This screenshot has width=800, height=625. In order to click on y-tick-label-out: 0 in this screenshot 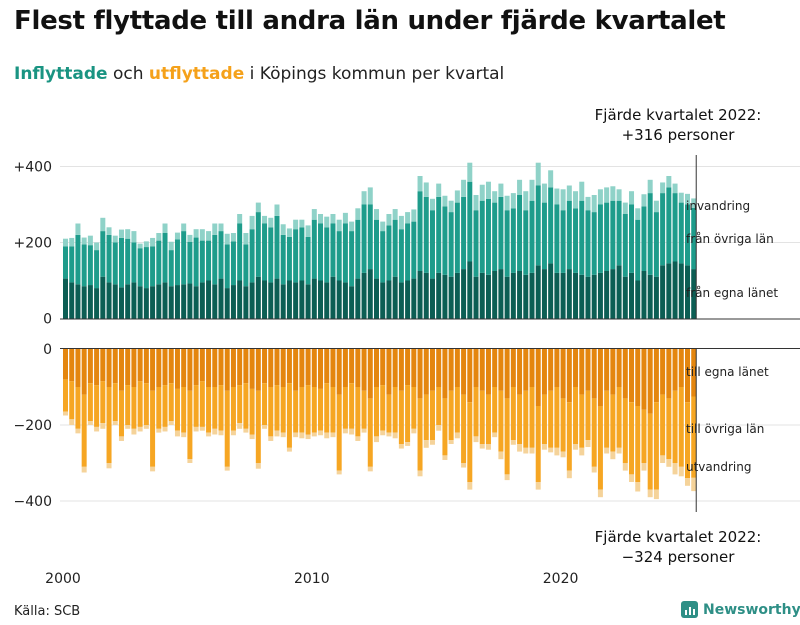, I will do `click(47, 350)`.